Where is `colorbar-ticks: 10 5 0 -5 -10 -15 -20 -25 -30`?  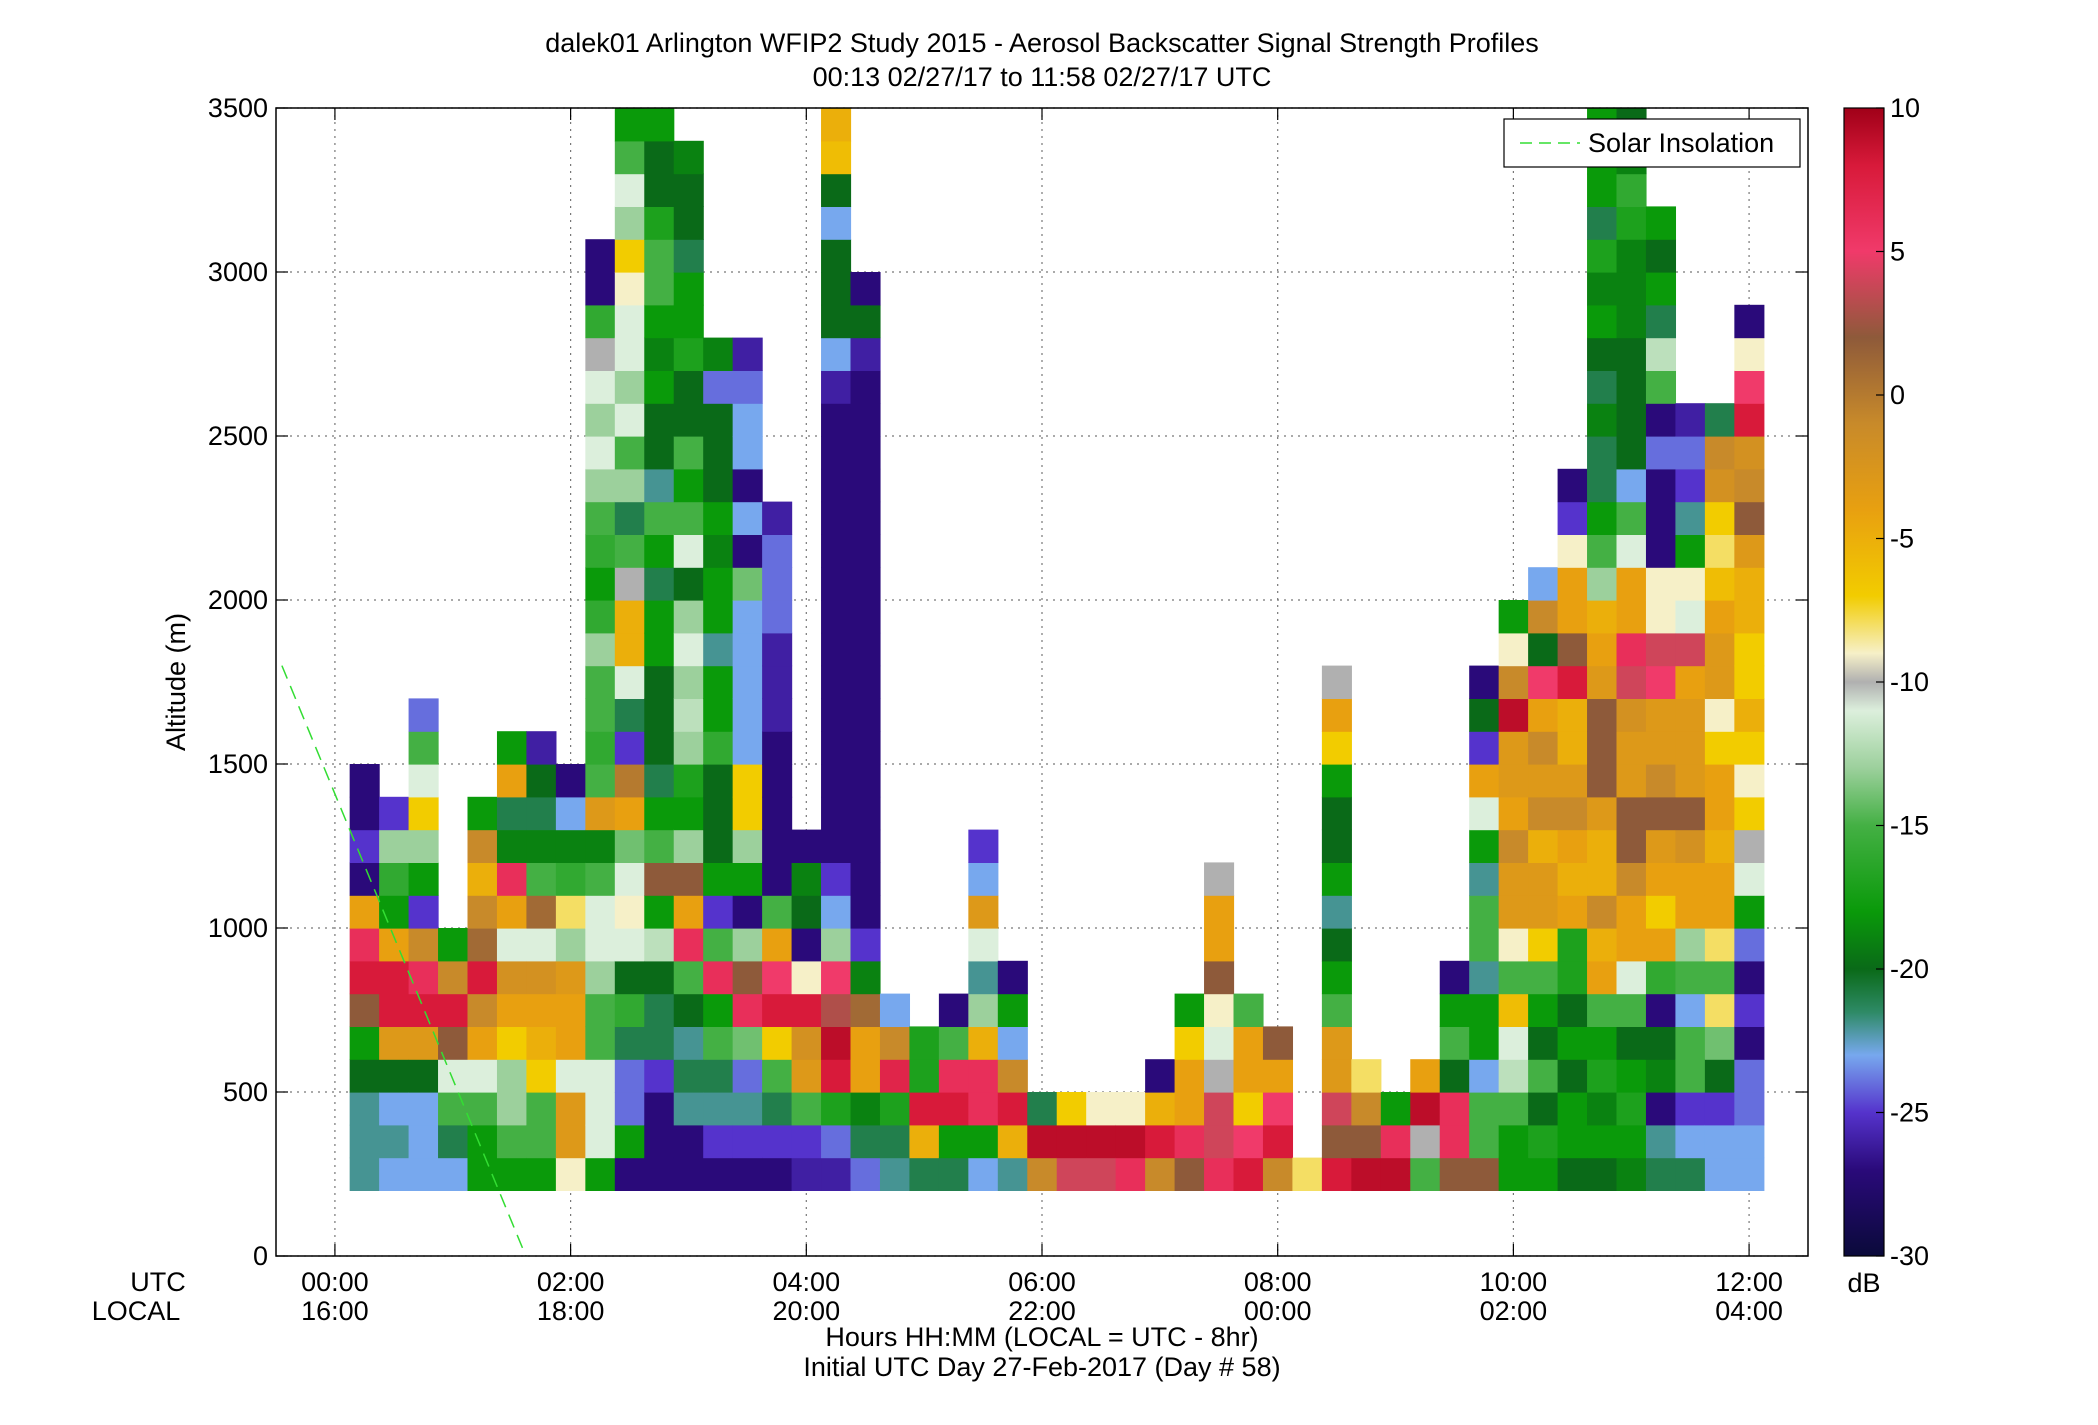 colorbar-ticks: 10 5 0 -5 -10 -15 -20 -25 -30 is located at coordinates (1902, 682).